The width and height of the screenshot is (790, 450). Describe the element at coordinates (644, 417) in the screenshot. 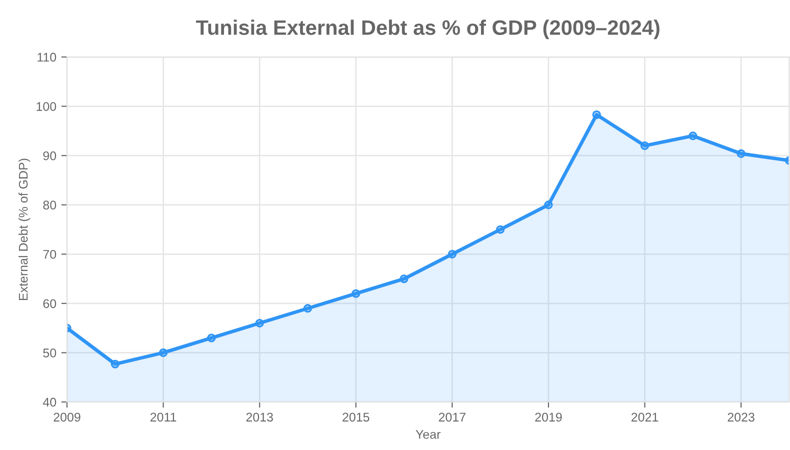

I see `x-tick-label: 2021` at that location.